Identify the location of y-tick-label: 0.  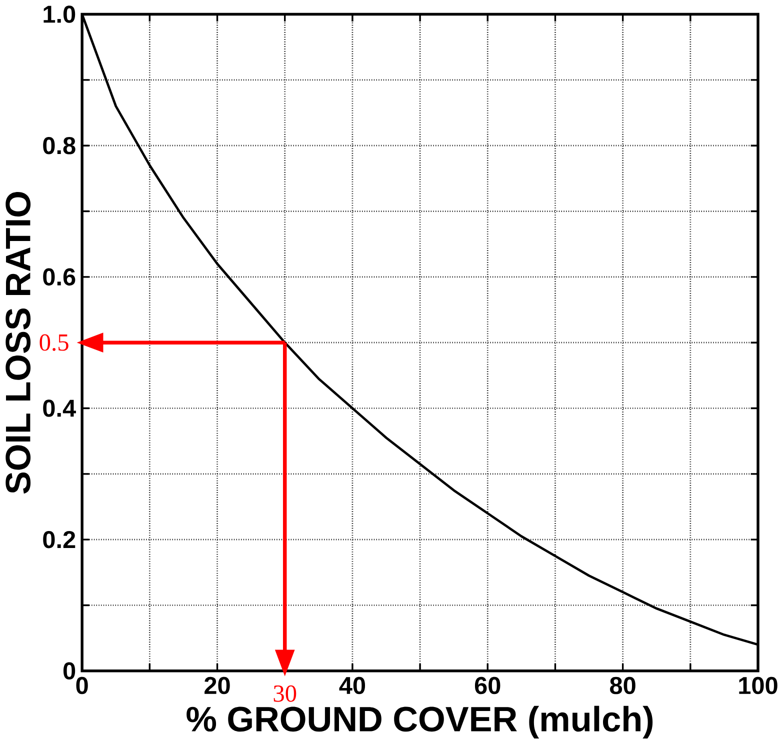
(69, 671).